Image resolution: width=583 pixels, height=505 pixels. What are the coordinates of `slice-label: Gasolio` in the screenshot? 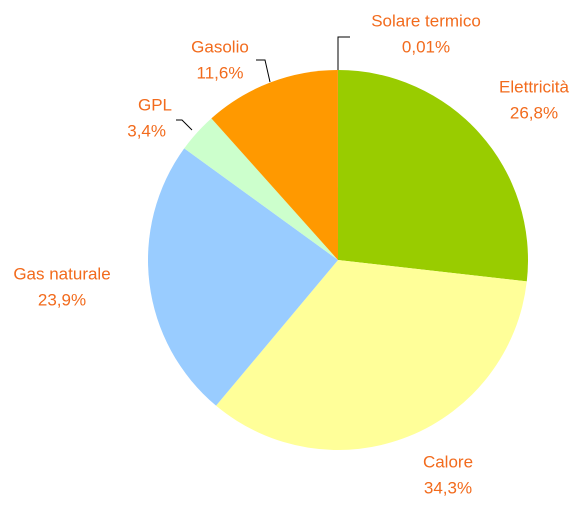 It's located at (220, 46).